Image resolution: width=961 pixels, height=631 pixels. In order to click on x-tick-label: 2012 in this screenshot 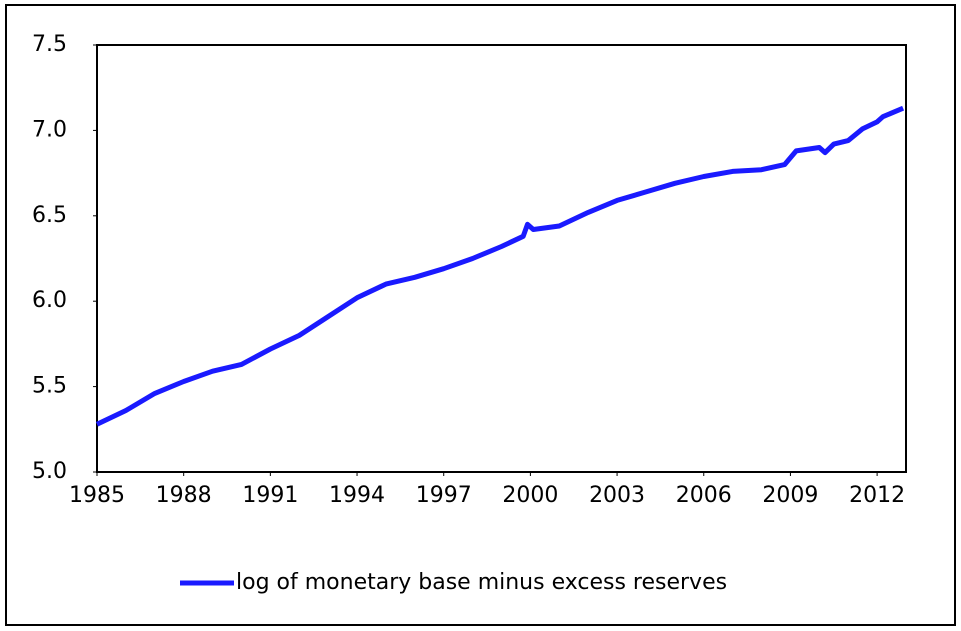, I will do `click(877, 495)`.